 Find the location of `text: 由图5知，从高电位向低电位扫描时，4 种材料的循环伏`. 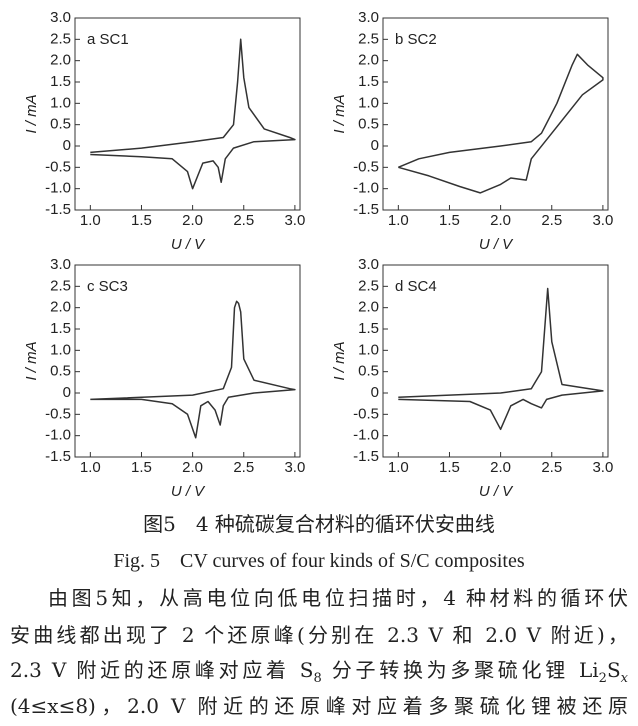

text: 由图5知，从高电位向低电位扫描时，4 种材料的循环伏 is located at coordinates (338, 598).